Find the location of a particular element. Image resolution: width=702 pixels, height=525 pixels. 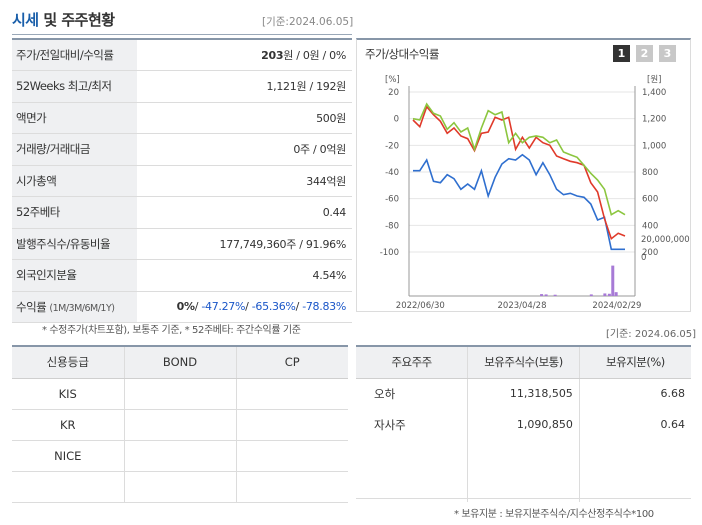

credit-agency: KR is located at coordinates (68, 425).